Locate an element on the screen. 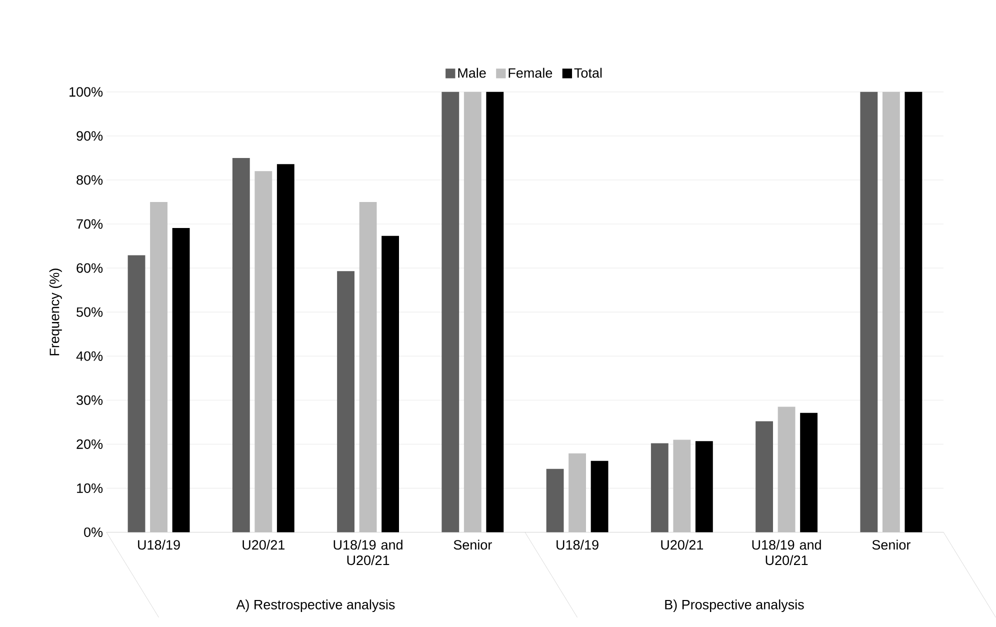 The height and width of the screenshot is (627, 996). text: A) Restrospective analysis is located at coordinates (315, 605).